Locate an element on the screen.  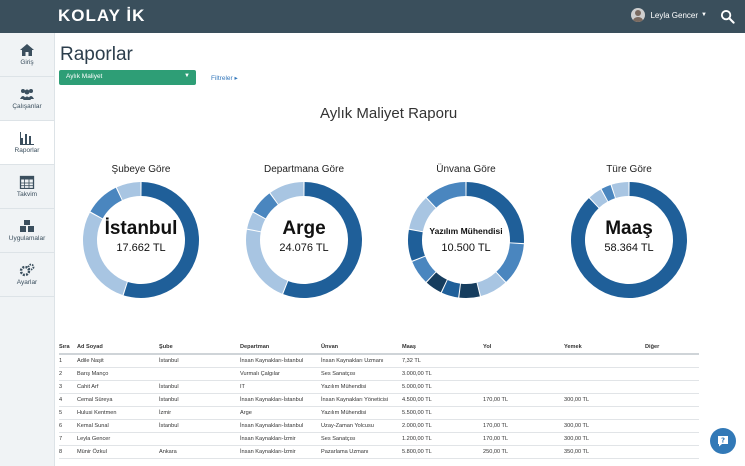
chart-by-type: Türe Göre Maaş 58.364 TL is located at coordinates (629, 232).